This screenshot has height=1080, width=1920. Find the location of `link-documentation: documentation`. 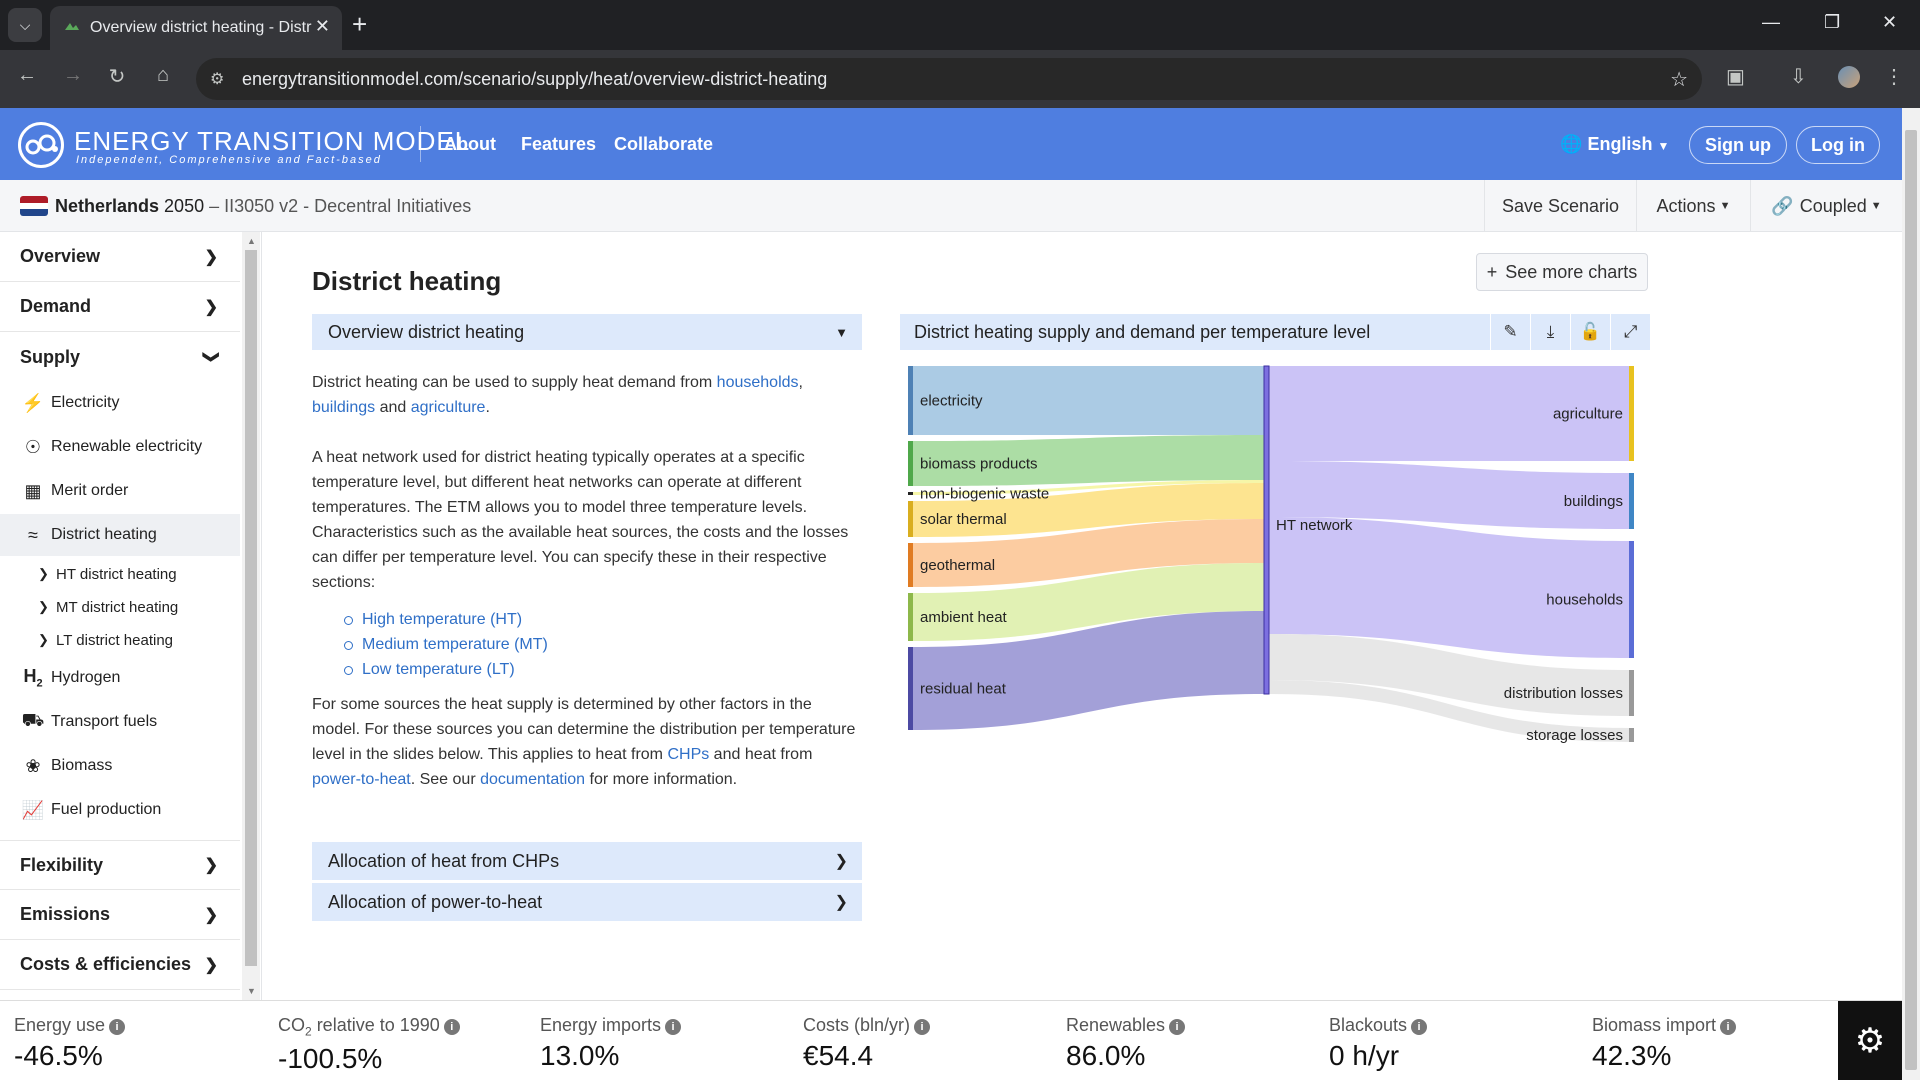

link-documentation: documentation is located at coordinates (533, 779).